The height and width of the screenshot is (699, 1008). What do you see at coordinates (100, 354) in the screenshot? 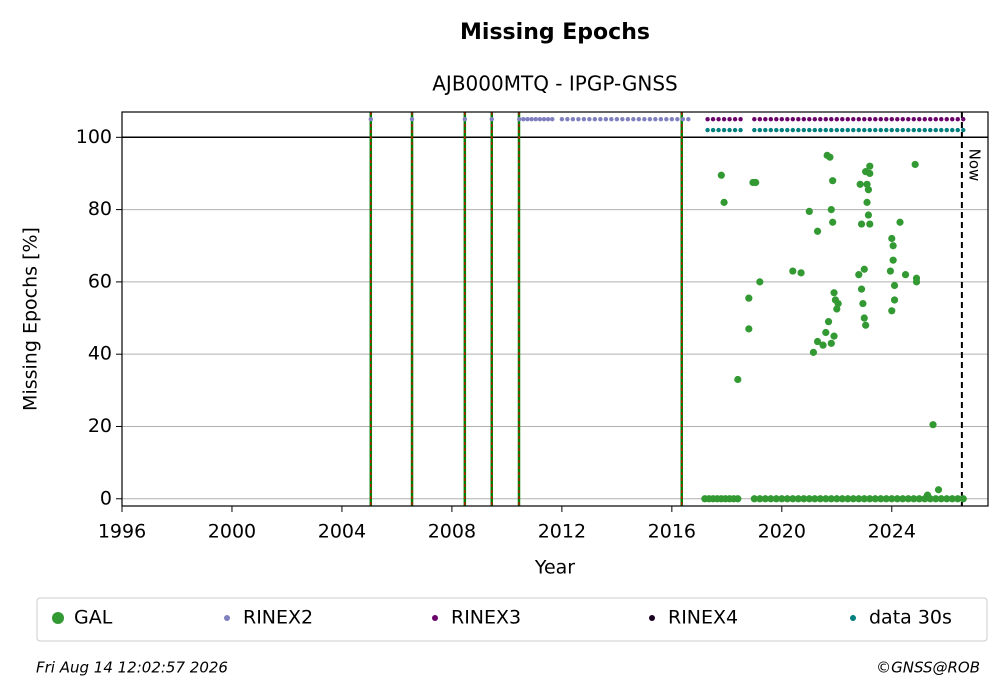
I see `y-tick-label: 40` at bounding box center [100, 354].